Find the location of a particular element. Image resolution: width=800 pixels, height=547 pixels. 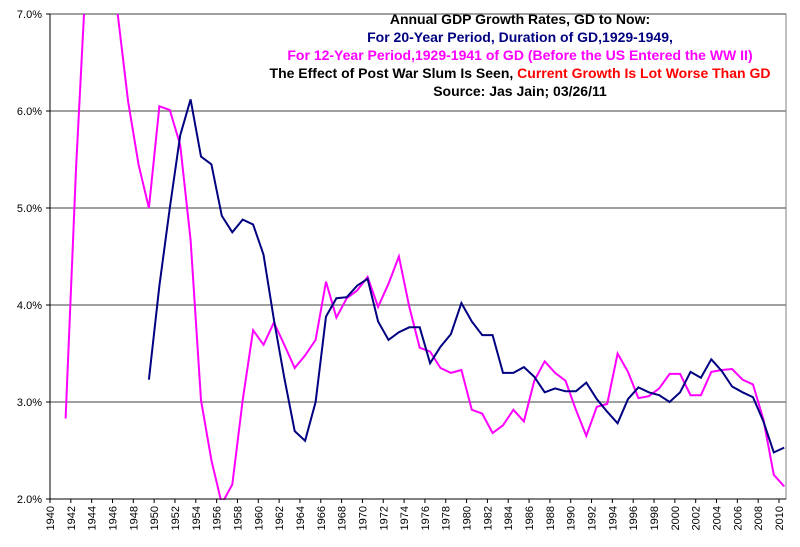

x-tick-label: 1982 is located at coordinates (488, 518).